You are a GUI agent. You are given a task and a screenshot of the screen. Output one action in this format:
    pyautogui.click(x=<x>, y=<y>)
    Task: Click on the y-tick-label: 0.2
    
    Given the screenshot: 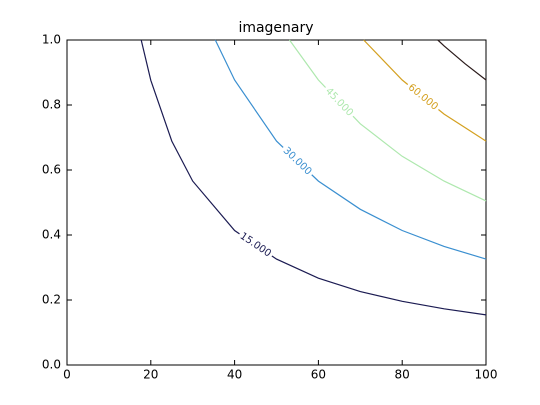 What is the action you would take?
    pyautogui.click(x=51, y=300)
    